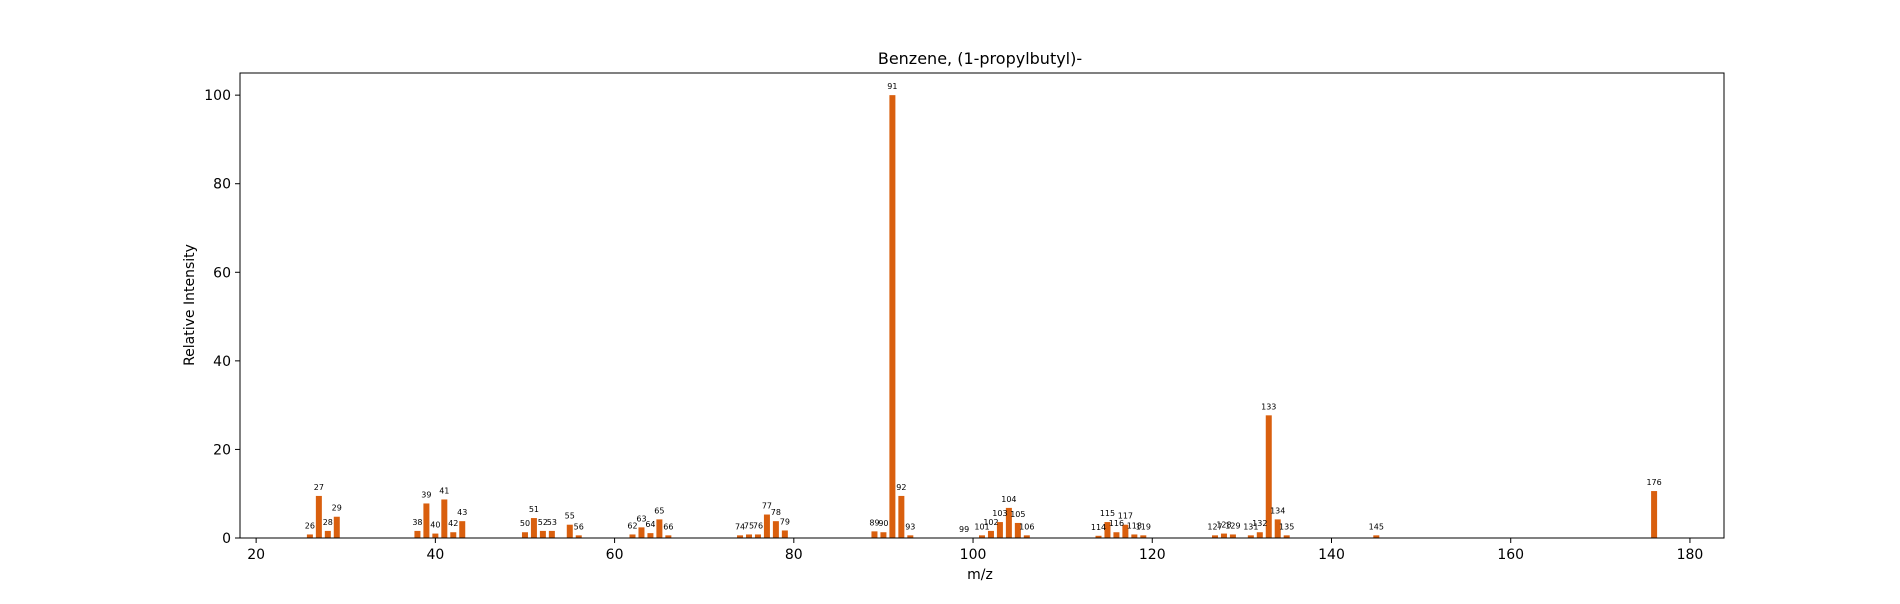 This screenshot has height=604, width=1900. What do you see at coordinates (883, 523) in the screenshot?
I see `peak-label: 90` at bounding box center [883, 523].